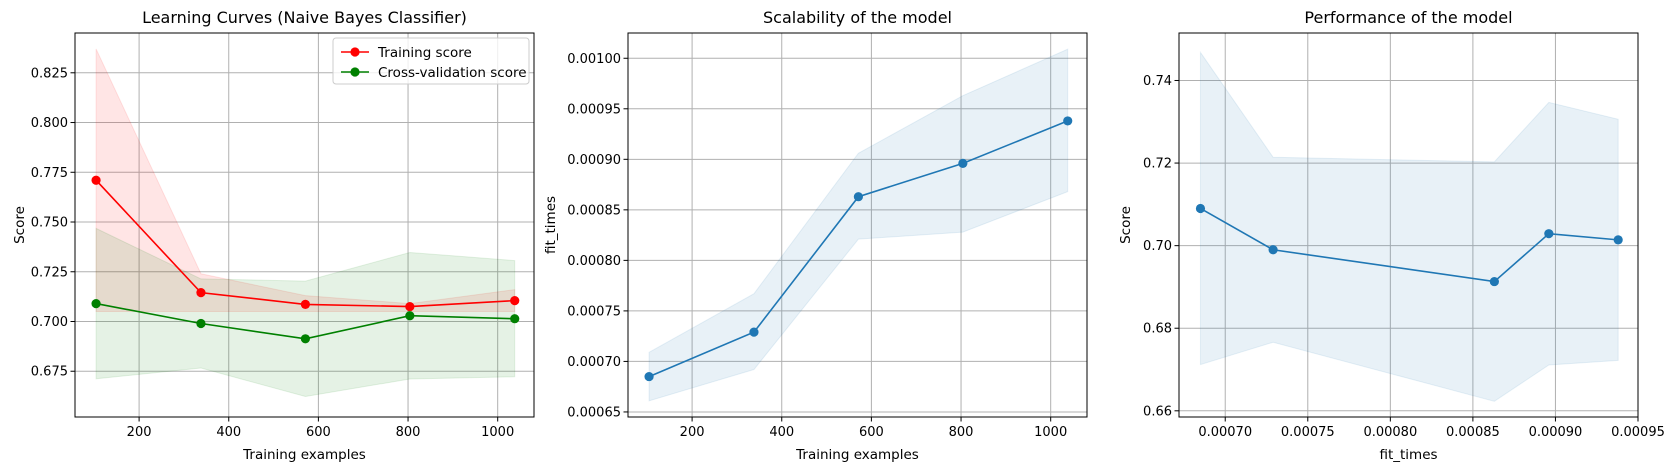 This screenshot has height=470, width=1666. What do you see at coordinates (594, 261) in the screenshot?
I see `y-tick-label: 0.00080` at bounding box center [594, 261].